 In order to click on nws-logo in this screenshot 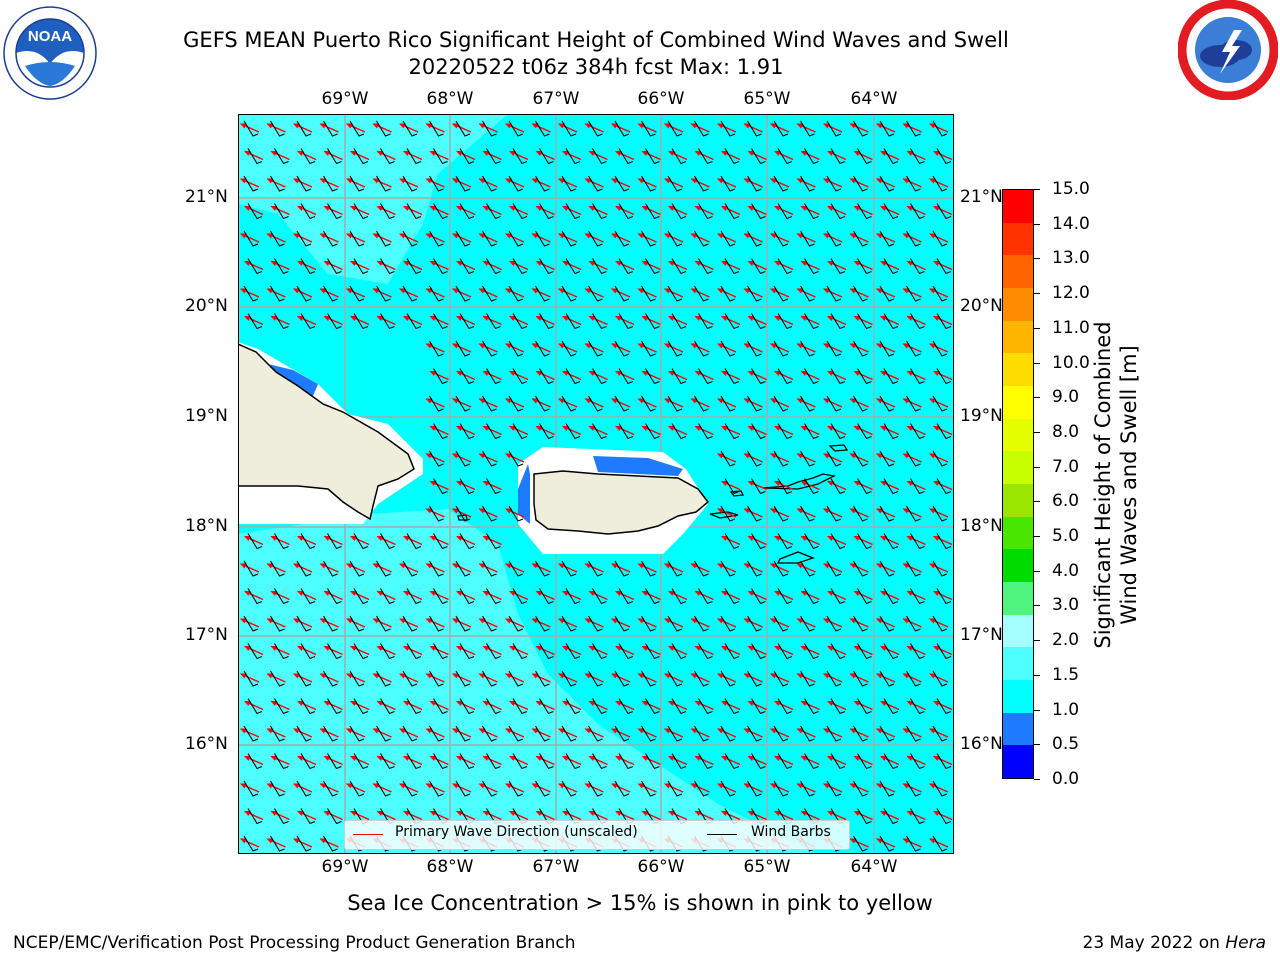, I will do `click(1228, 50)`.